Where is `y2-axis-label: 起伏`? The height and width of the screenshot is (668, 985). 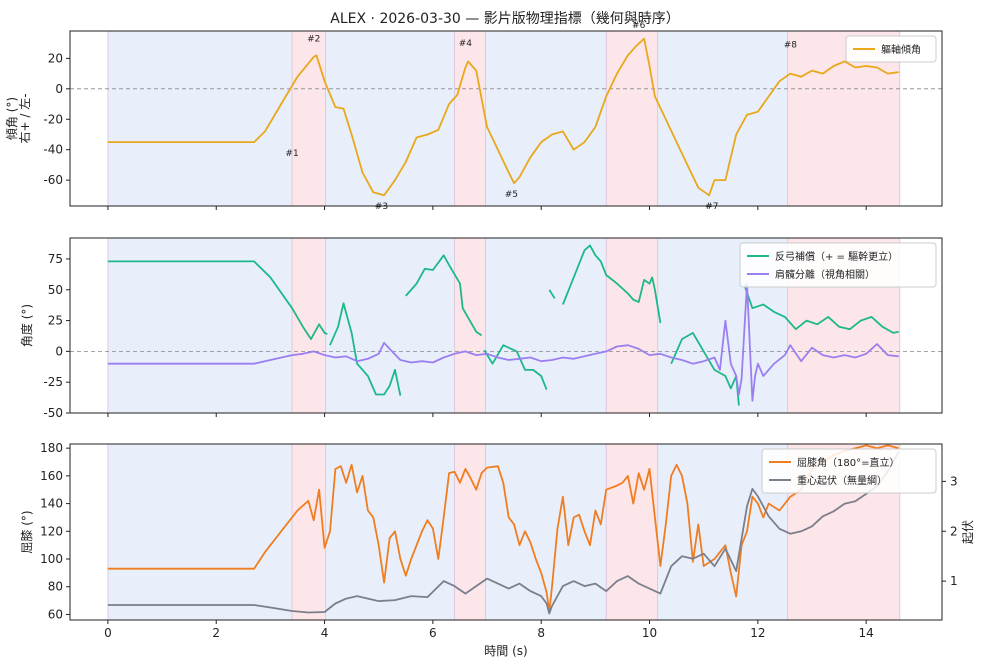 y2-axis-label: 起伏 is located at coordinates (968, 532).